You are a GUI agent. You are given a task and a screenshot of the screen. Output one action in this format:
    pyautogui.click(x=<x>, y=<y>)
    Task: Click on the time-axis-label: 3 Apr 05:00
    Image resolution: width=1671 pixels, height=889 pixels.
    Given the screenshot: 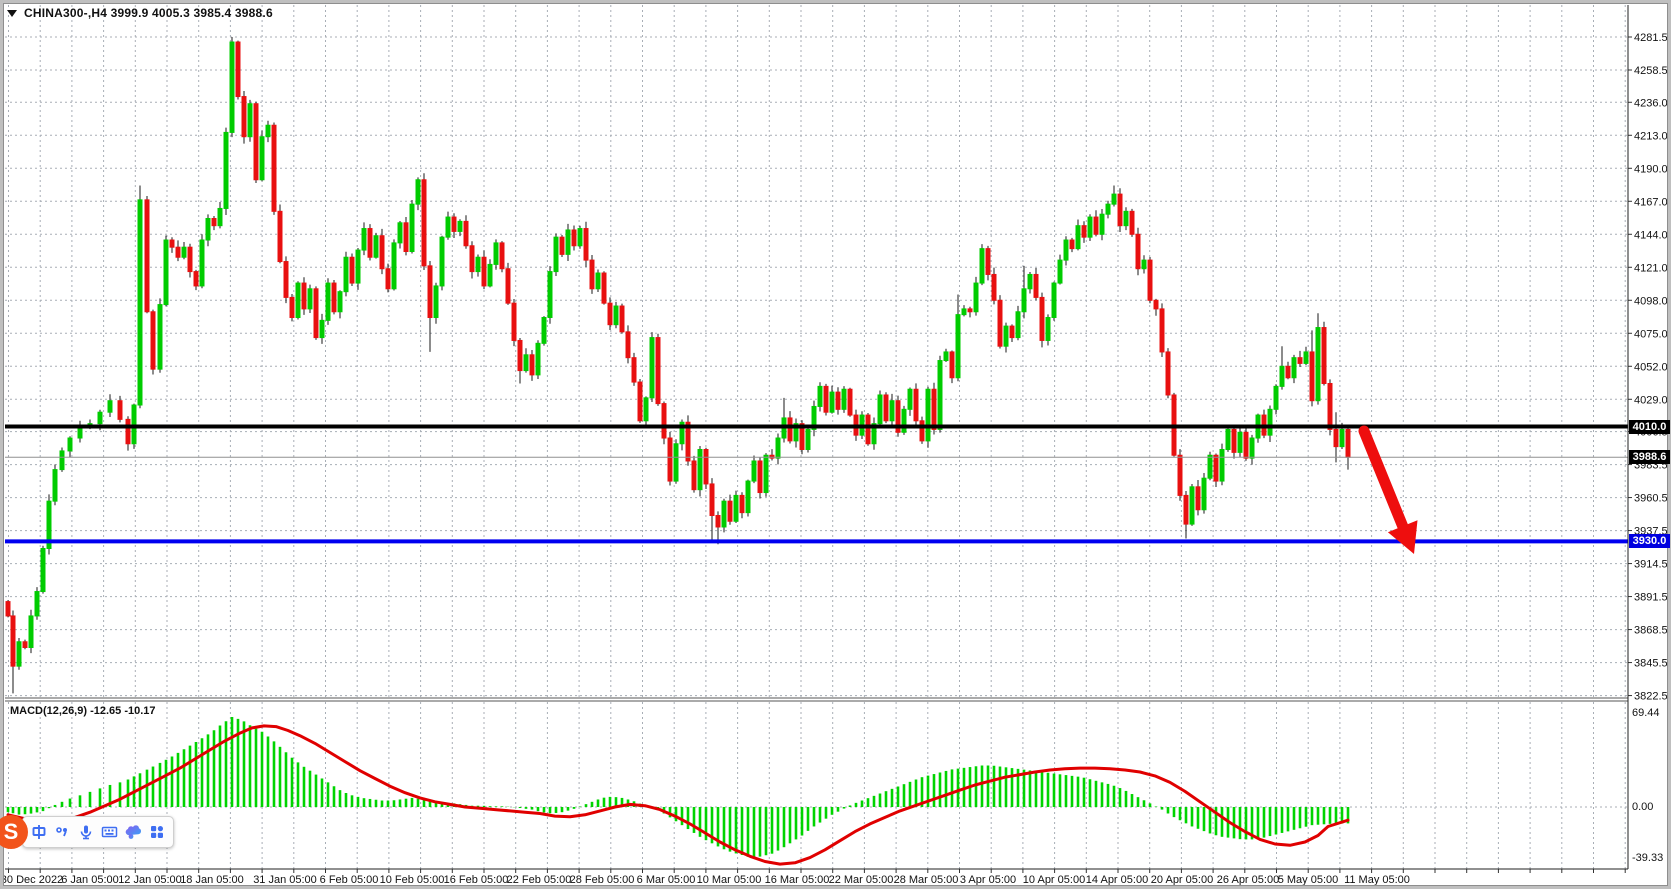 What is the action you would take?
    pyautogui.click(x=988, y=880)
    